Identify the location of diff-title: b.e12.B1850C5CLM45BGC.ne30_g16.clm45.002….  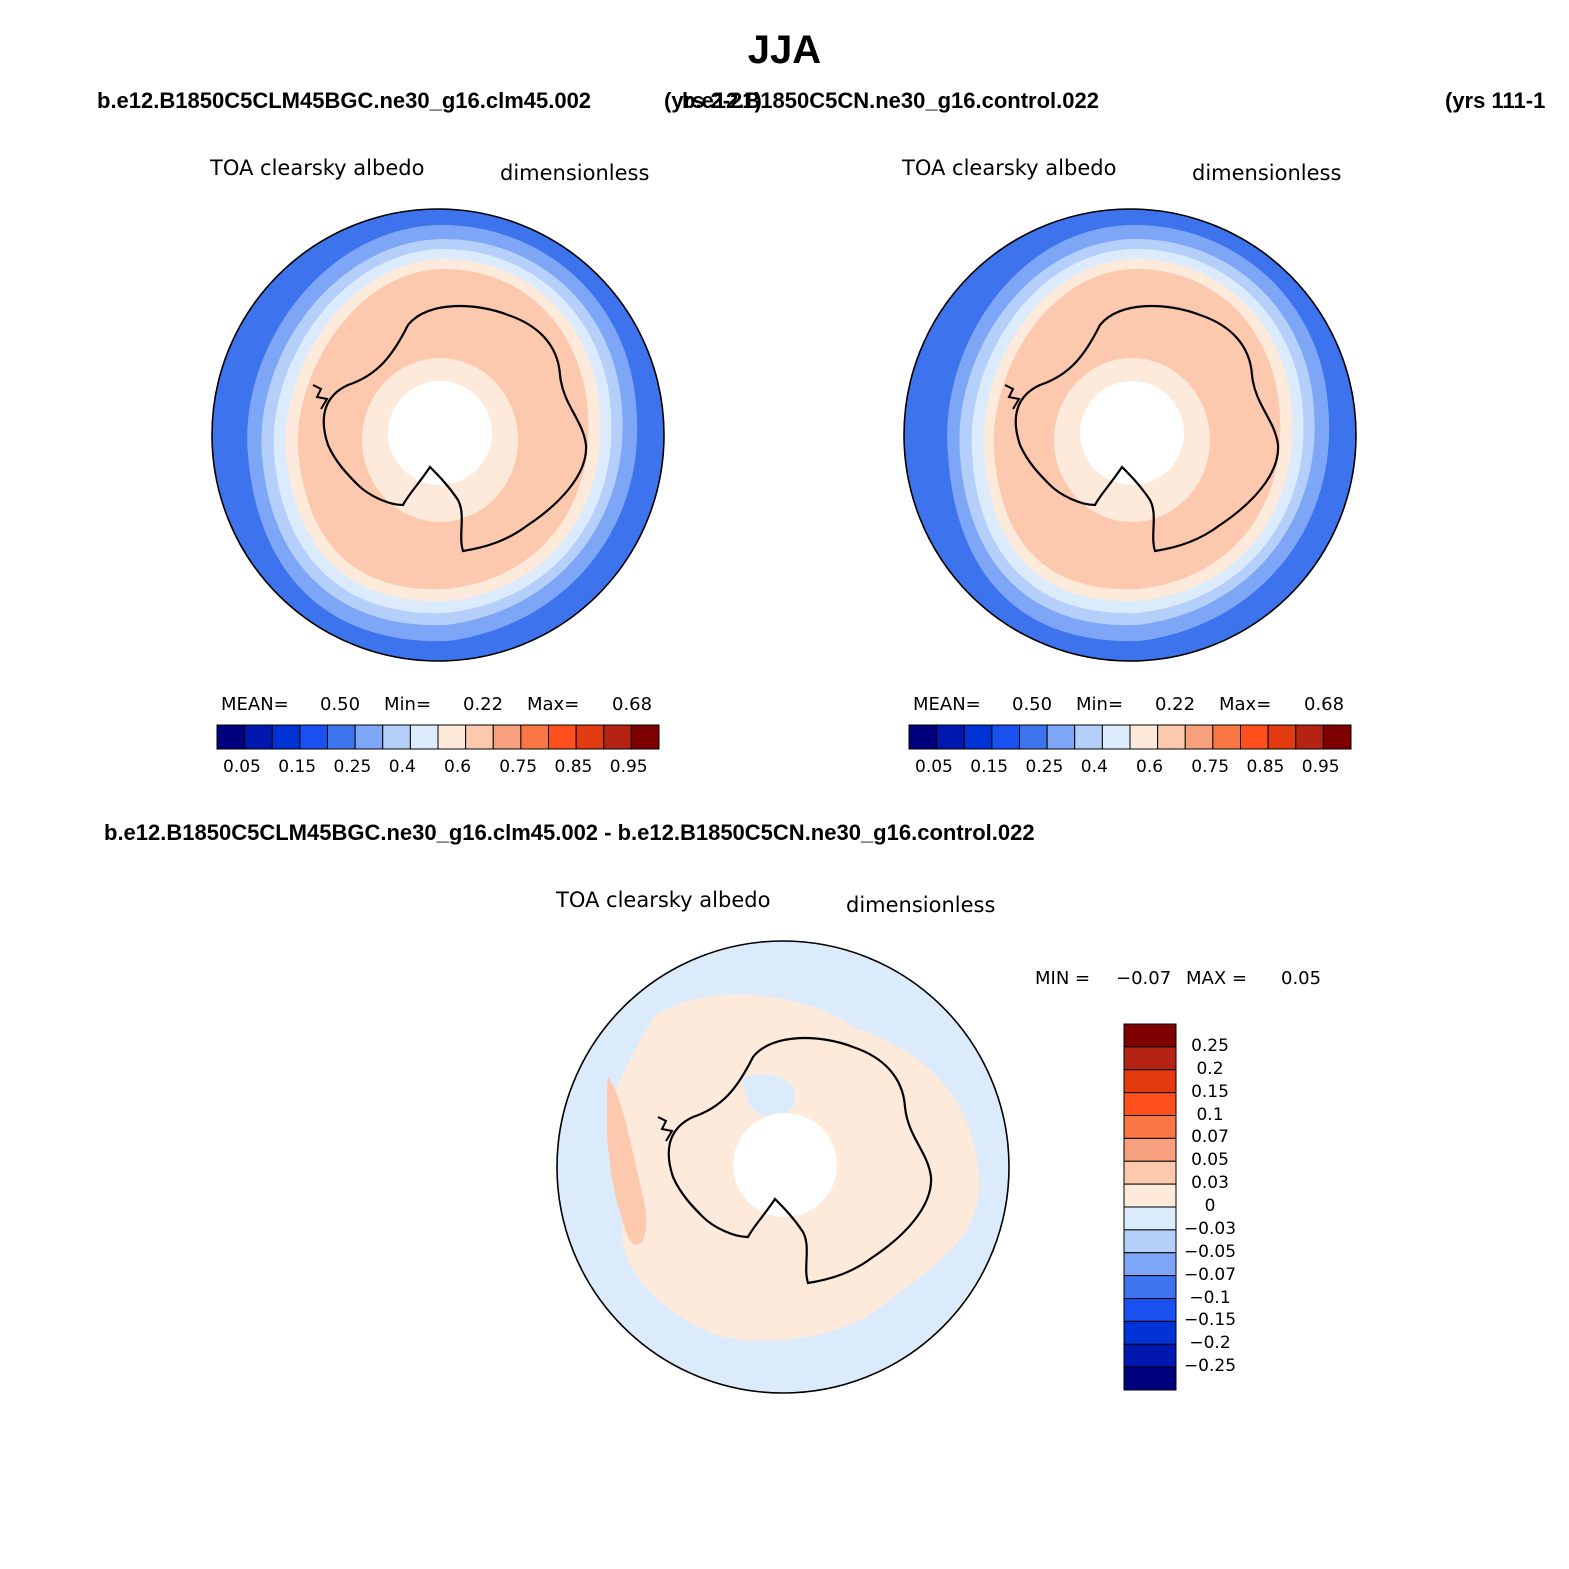
(569, 832).